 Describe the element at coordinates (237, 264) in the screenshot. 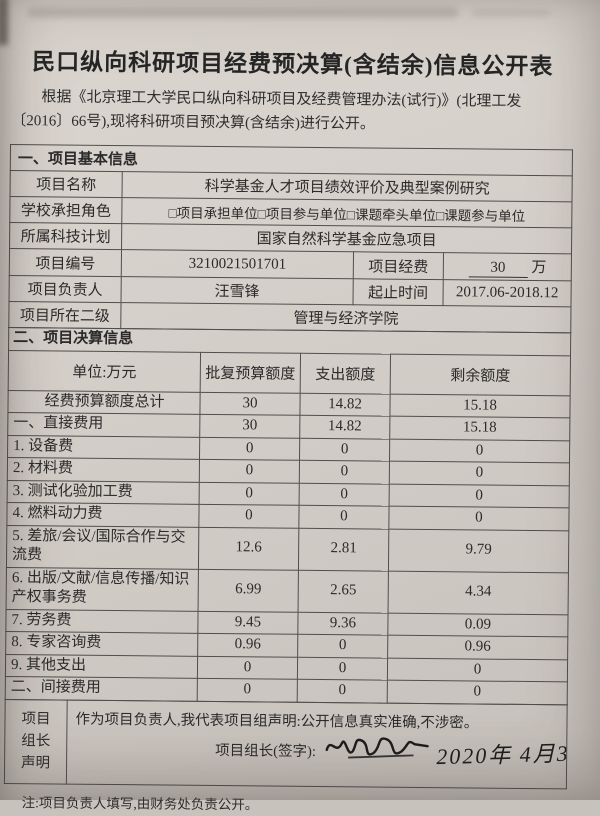

I see `project-number-value: 3210021501701` at that location.